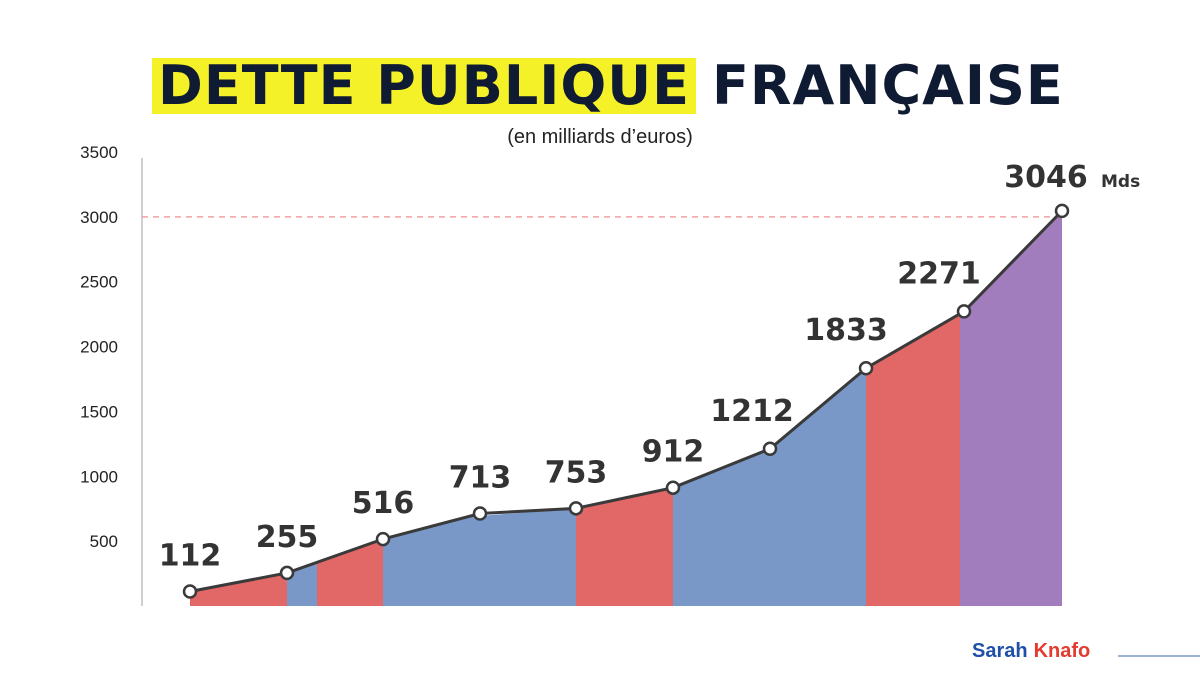 Image resolution: width=1200 pixels, height=675 pixels. What do you see at coordinates (424, 86) in the screenshot?
I see `title-highlight: DETTE PUBLIQUE` at bounding box center [424, 86].